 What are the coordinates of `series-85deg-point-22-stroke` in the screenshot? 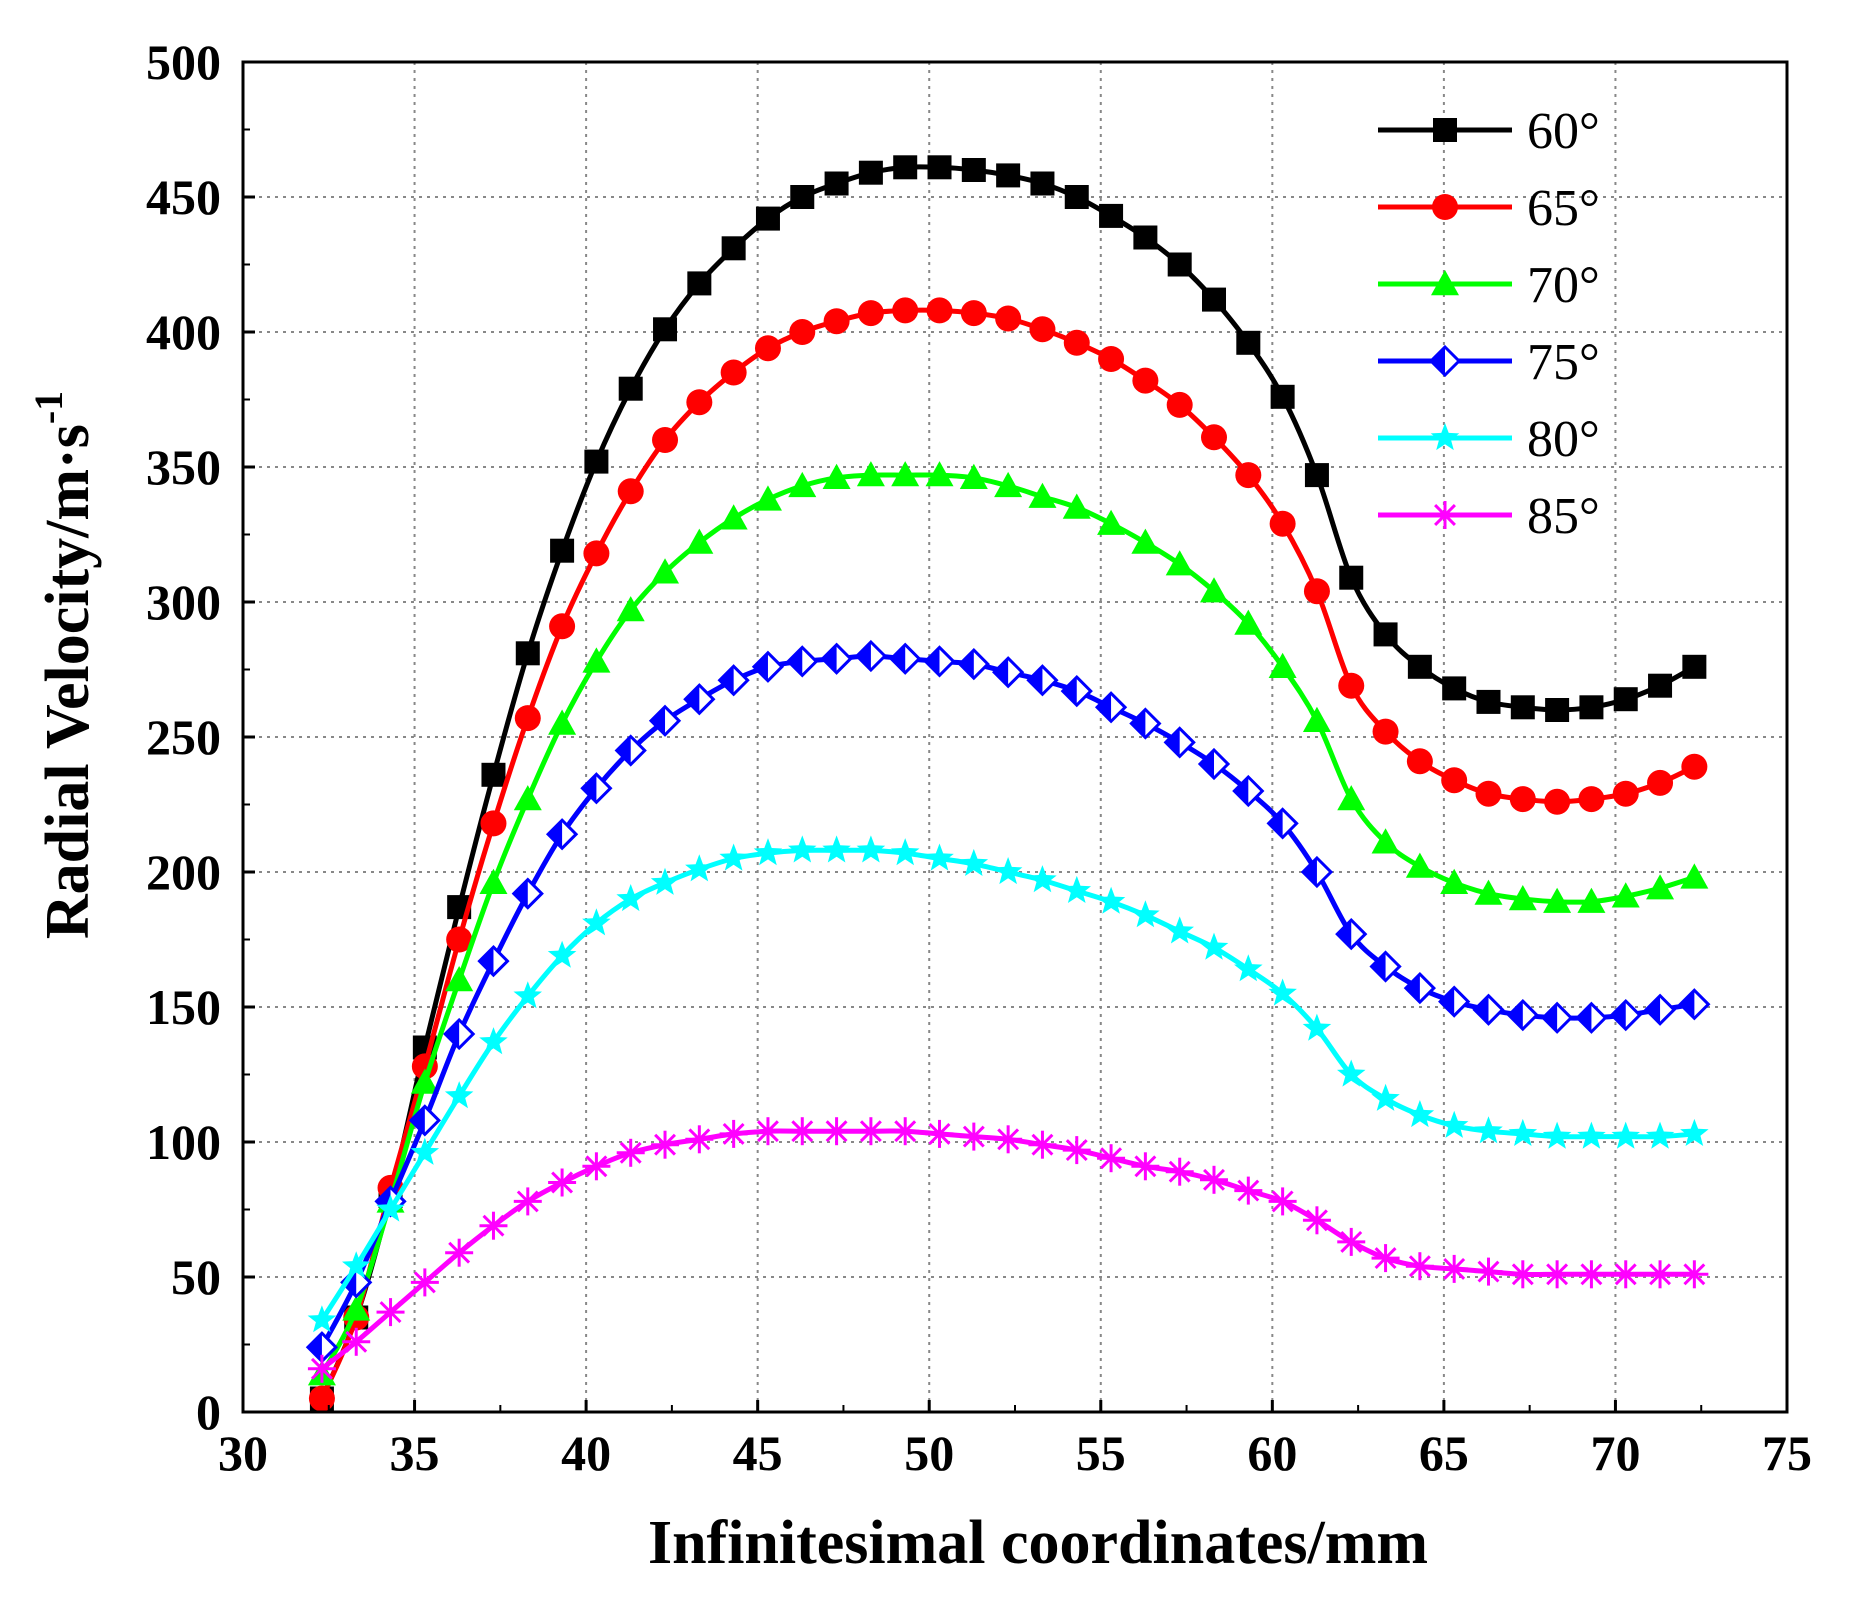 It's located at (1076, 1150).